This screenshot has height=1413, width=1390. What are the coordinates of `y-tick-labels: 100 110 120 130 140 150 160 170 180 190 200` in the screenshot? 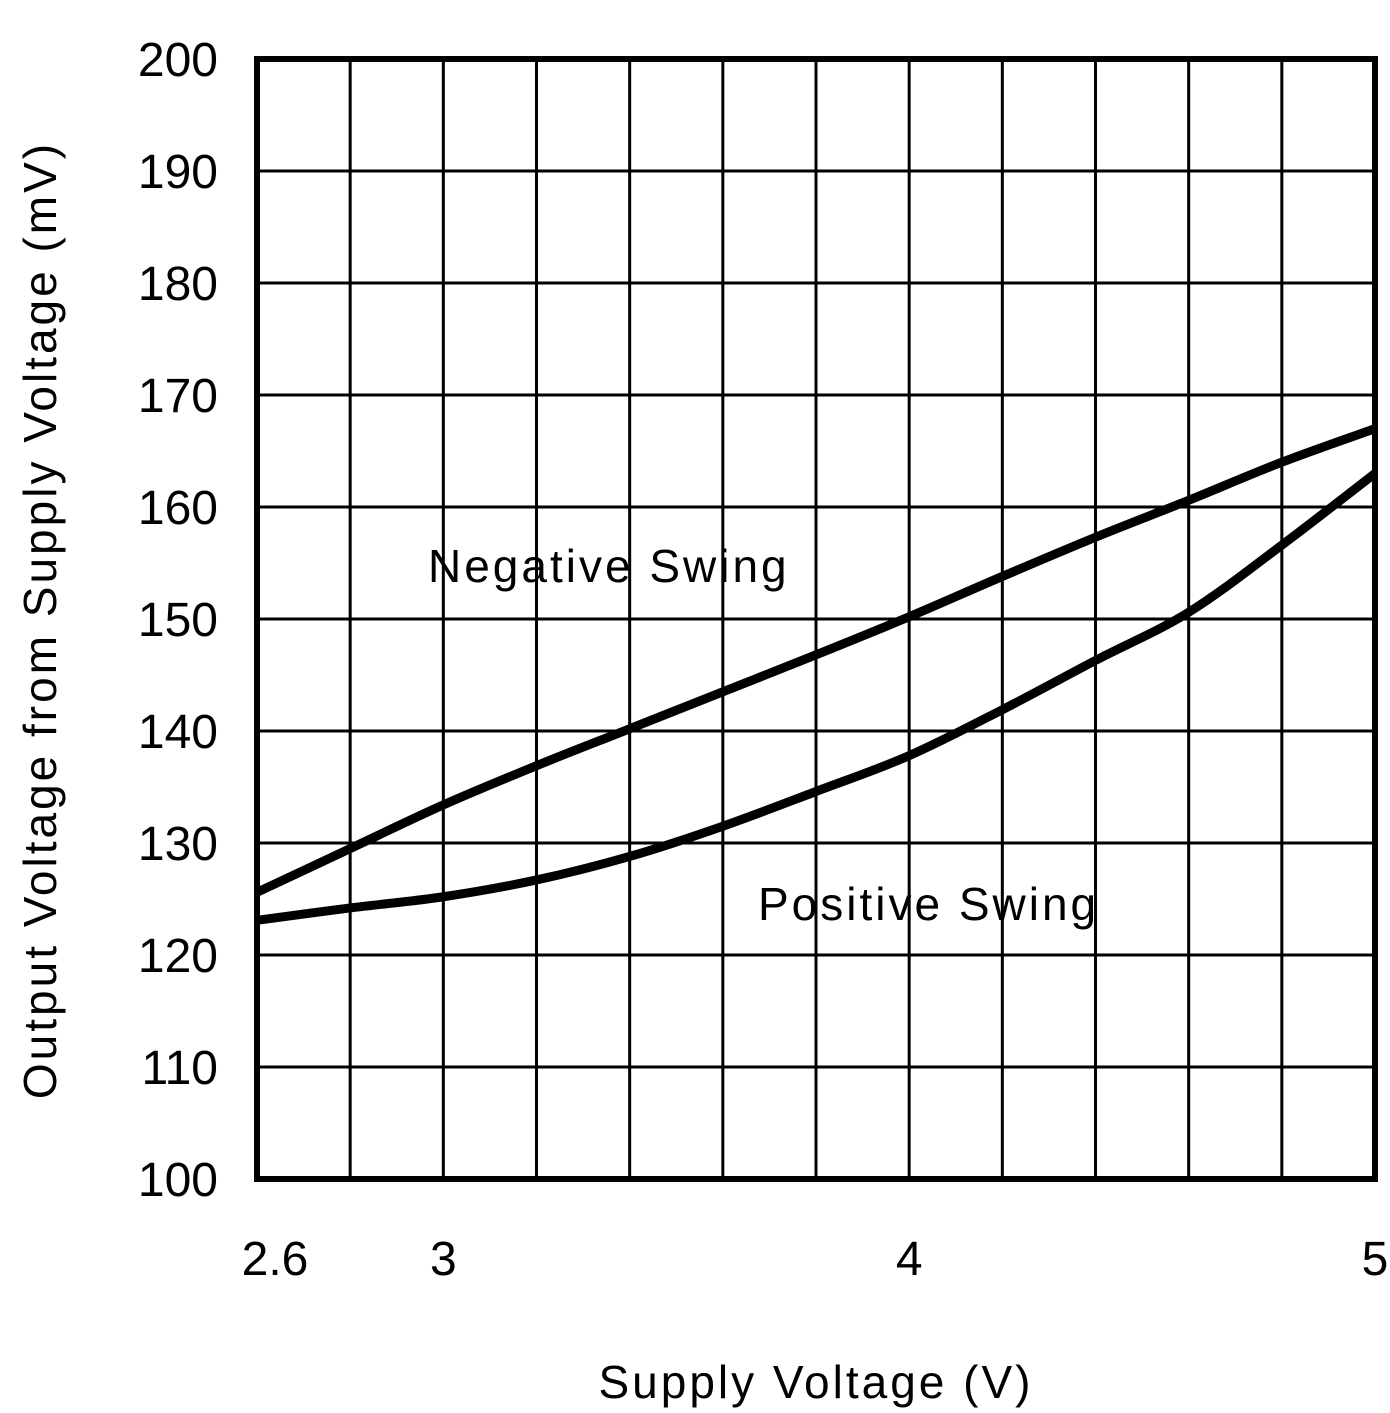 It's located at (178, 620).